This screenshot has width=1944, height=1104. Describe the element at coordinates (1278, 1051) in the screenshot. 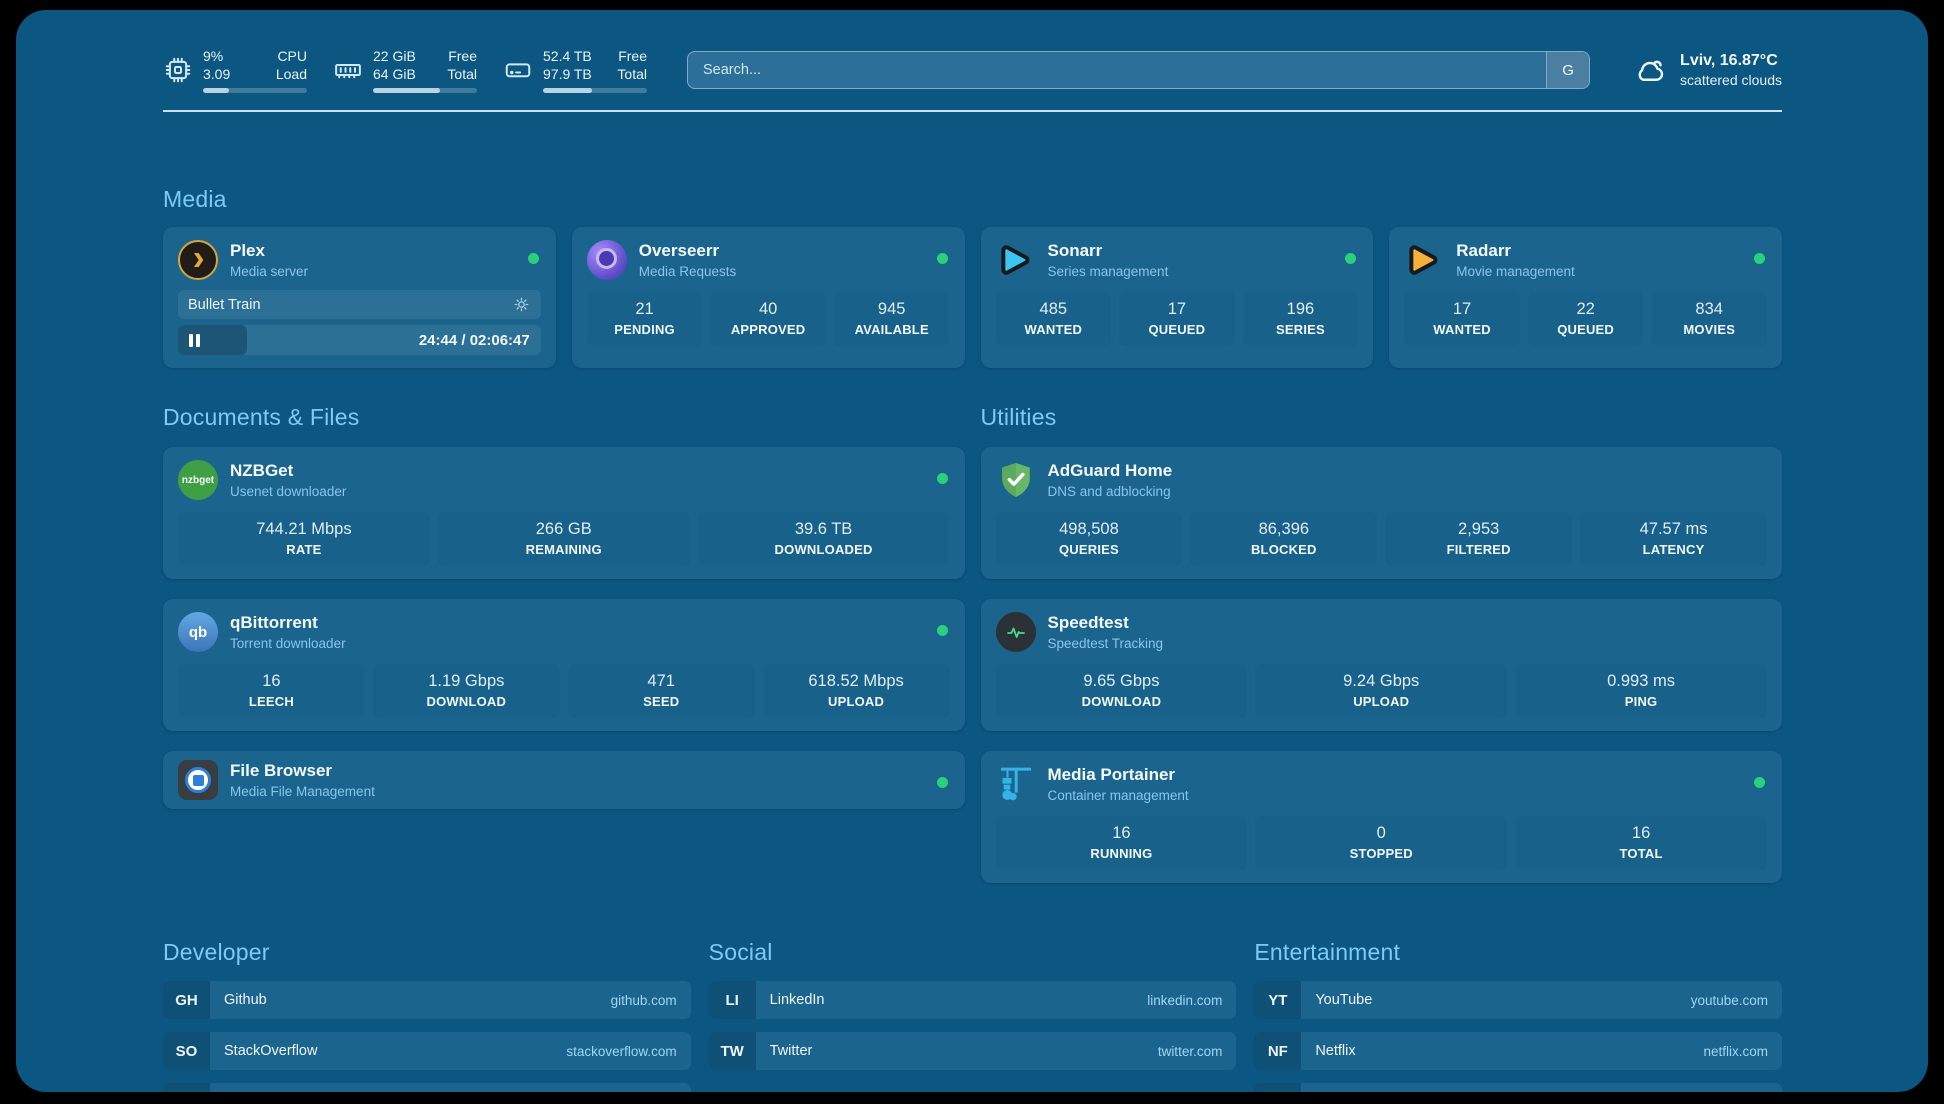

I see `bookmark-abbr: NF` at that location.